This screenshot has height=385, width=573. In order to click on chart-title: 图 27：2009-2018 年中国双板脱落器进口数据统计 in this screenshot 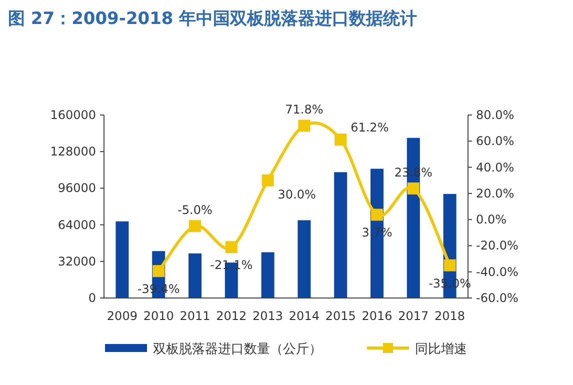, I will do `click(213, 19)`.